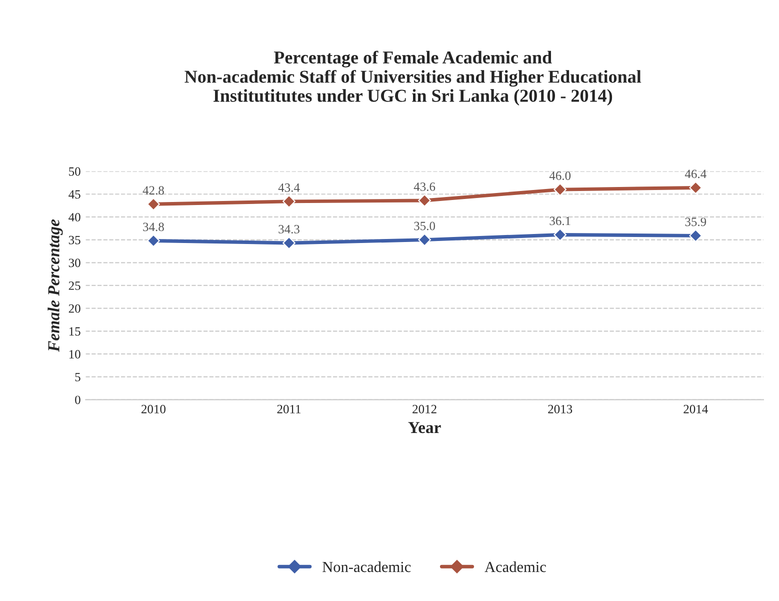 The height and width of the screenshot is (601, 779). Describe the element at coordinates (560, 221) in the screenshot. I see `data-label: 36.1` at that location.